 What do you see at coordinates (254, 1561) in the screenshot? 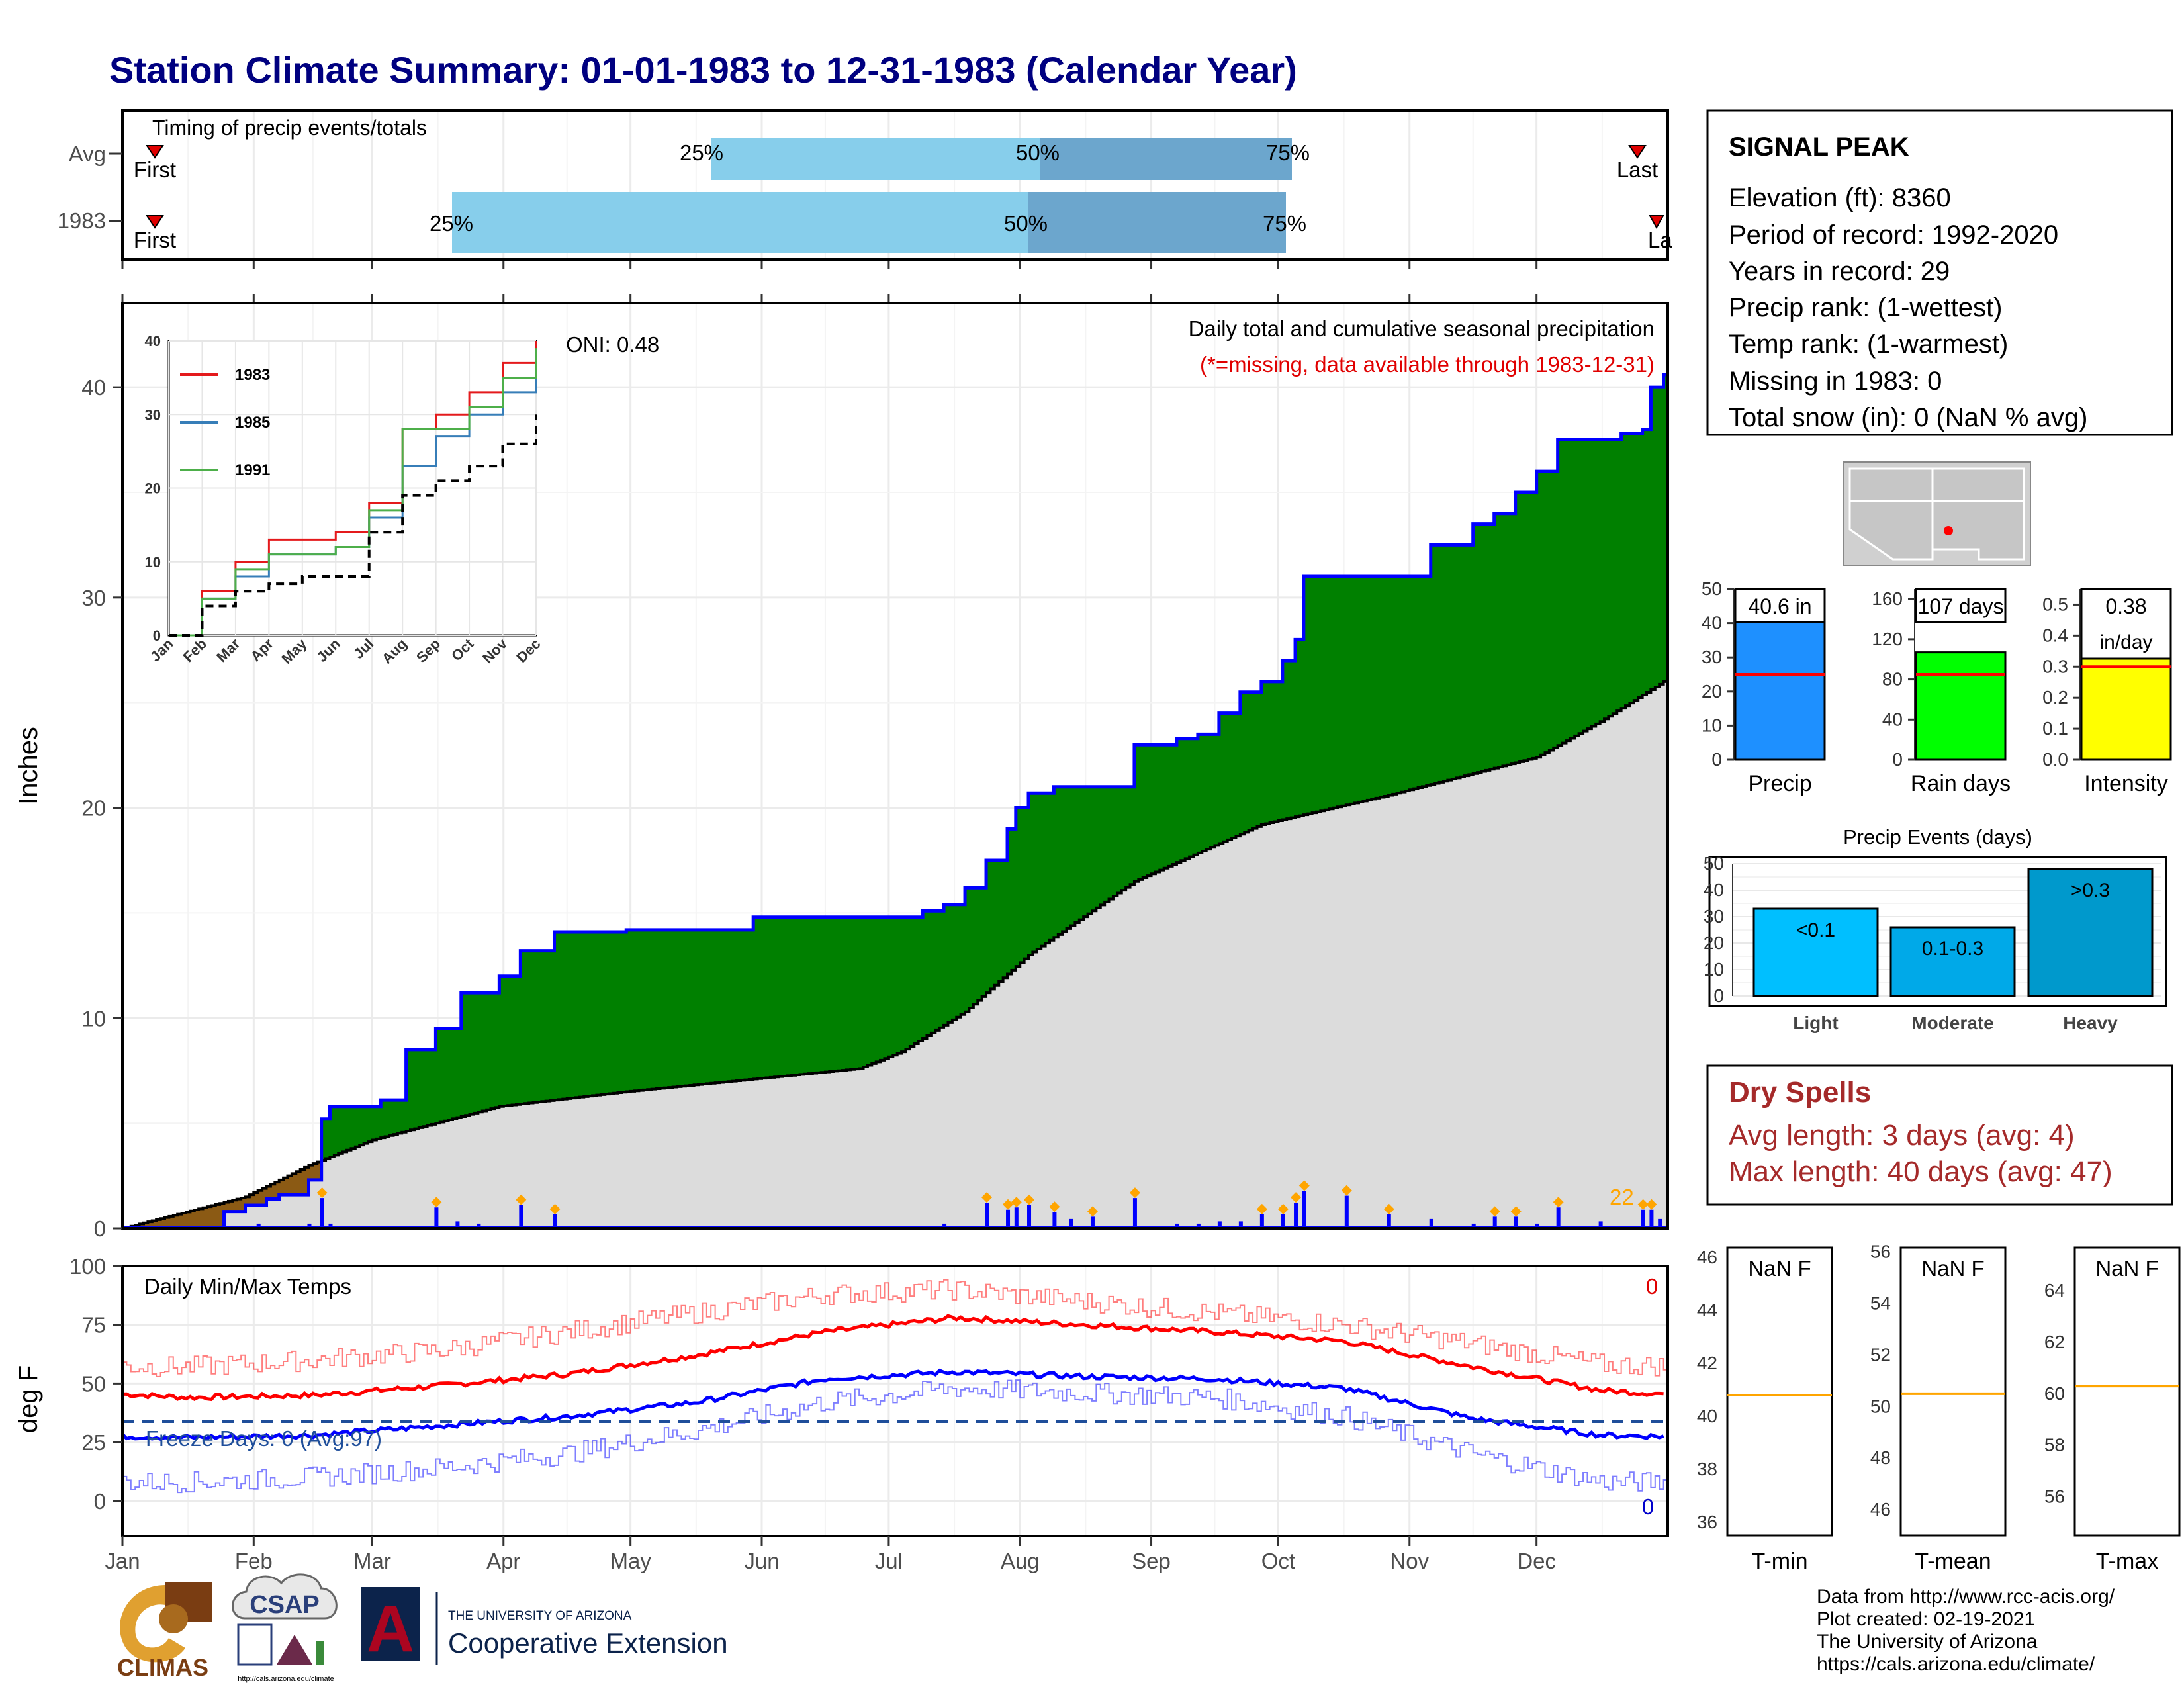
I see `month-label: Feb` at bounding box center [254, 1561].